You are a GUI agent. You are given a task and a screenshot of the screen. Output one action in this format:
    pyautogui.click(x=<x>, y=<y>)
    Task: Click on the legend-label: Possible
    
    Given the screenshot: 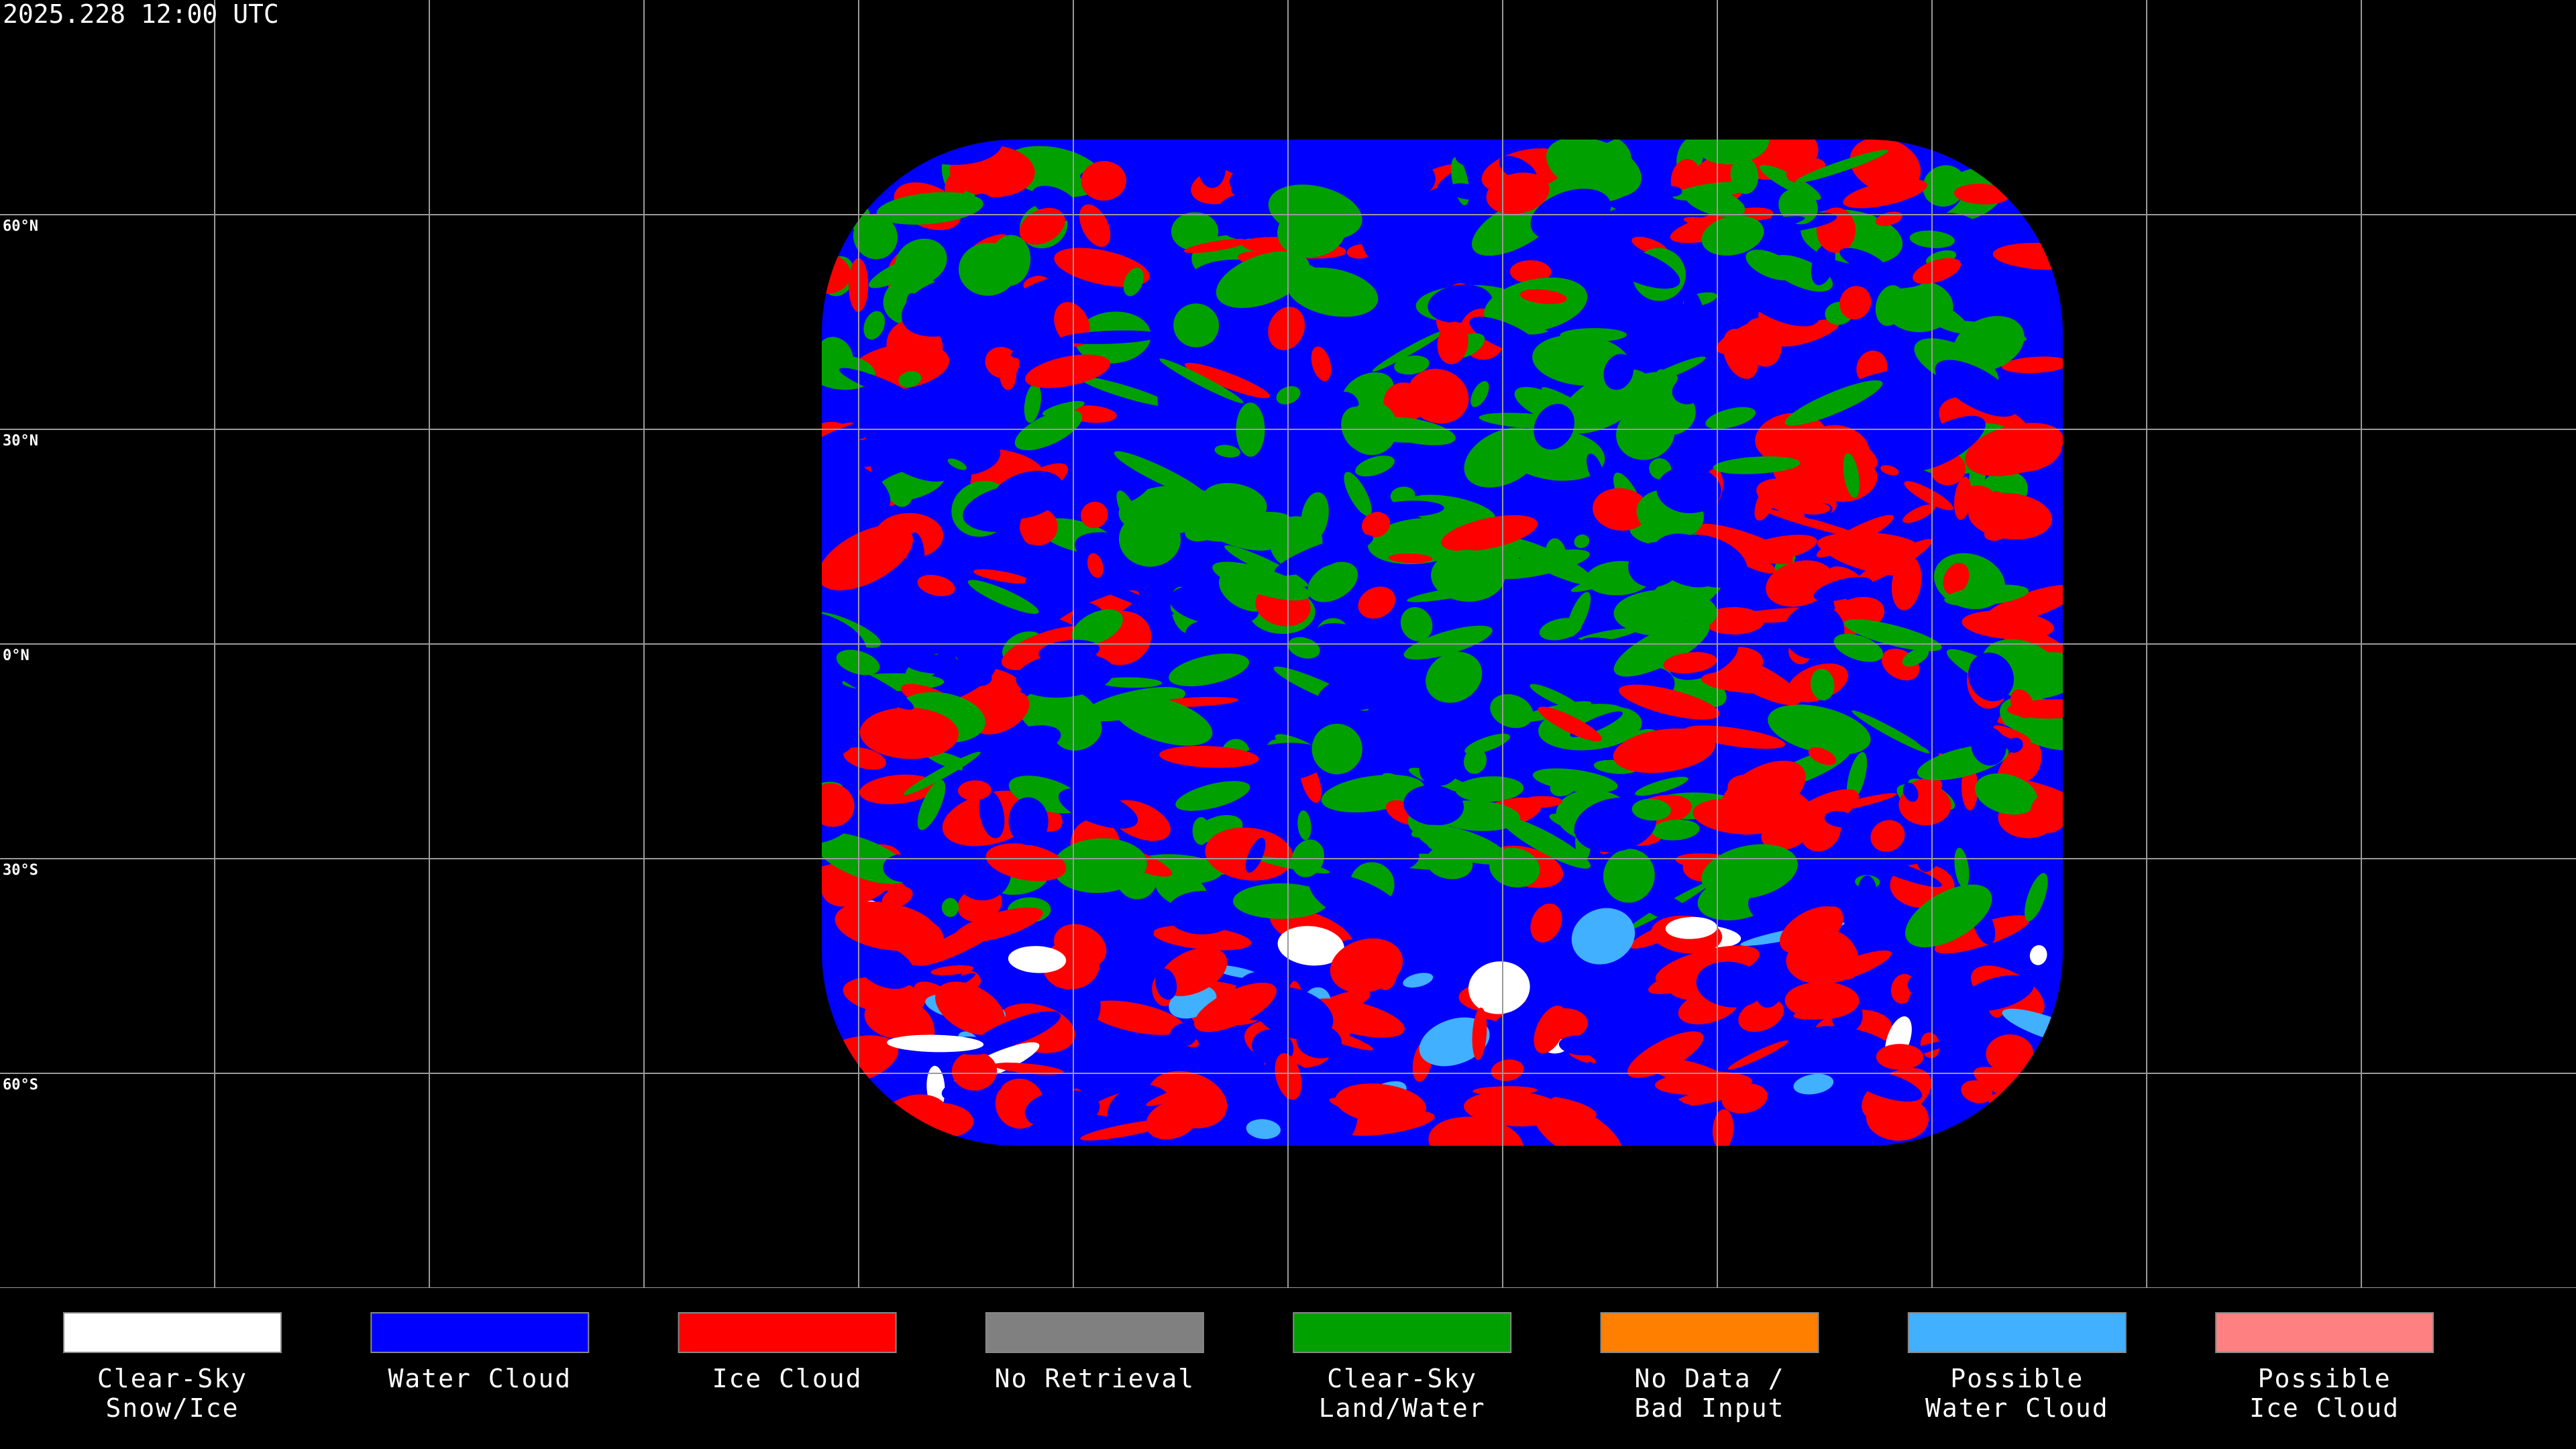 What is the action you would take?
    pyautogui.click(x=2325, y=1378)
    